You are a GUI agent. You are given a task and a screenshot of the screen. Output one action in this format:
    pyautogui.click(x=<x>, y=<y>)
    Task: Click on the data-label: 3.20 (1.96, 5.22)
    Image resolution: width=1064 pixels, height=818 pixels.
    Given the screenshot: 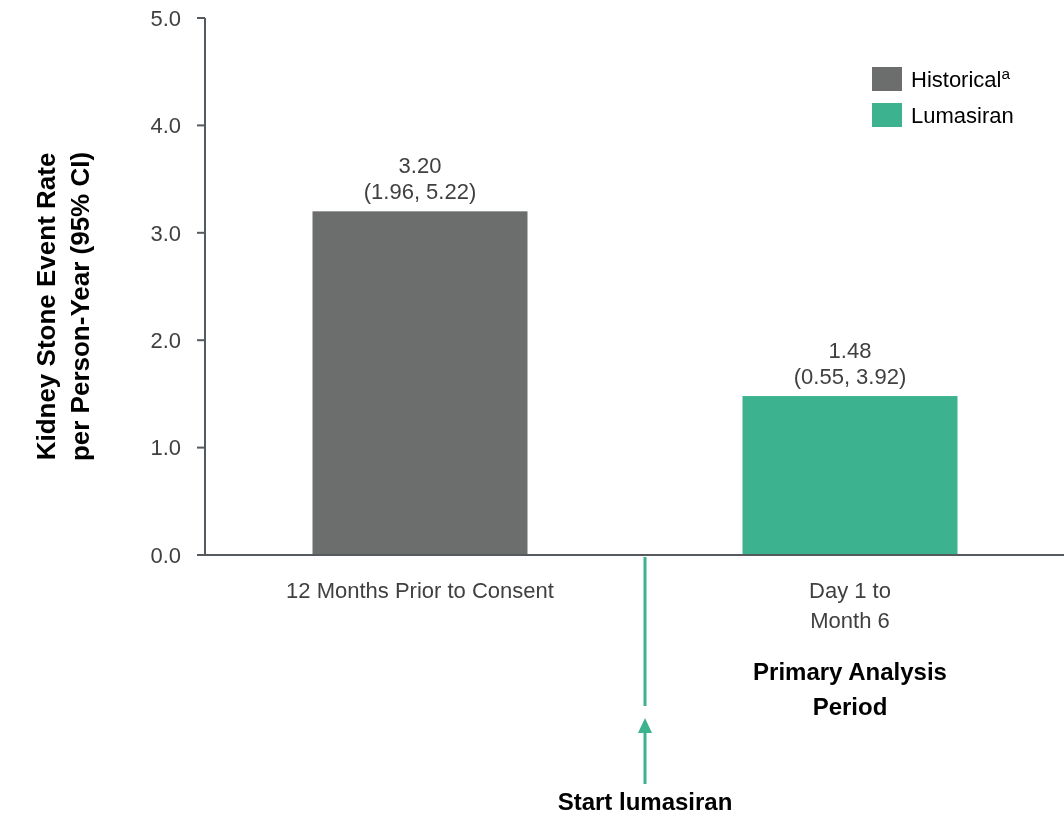 What is the action you would take?
    pyautogui.click(x=420, y=179)
    